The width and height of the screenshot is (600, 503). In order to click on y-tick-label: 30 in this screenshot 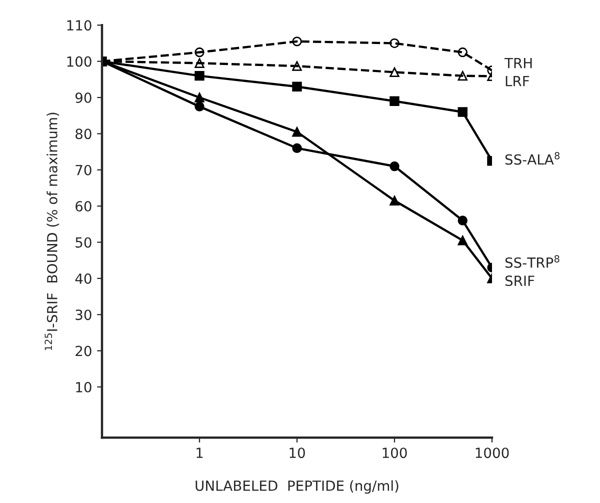, I will do `click(84, 315)`.